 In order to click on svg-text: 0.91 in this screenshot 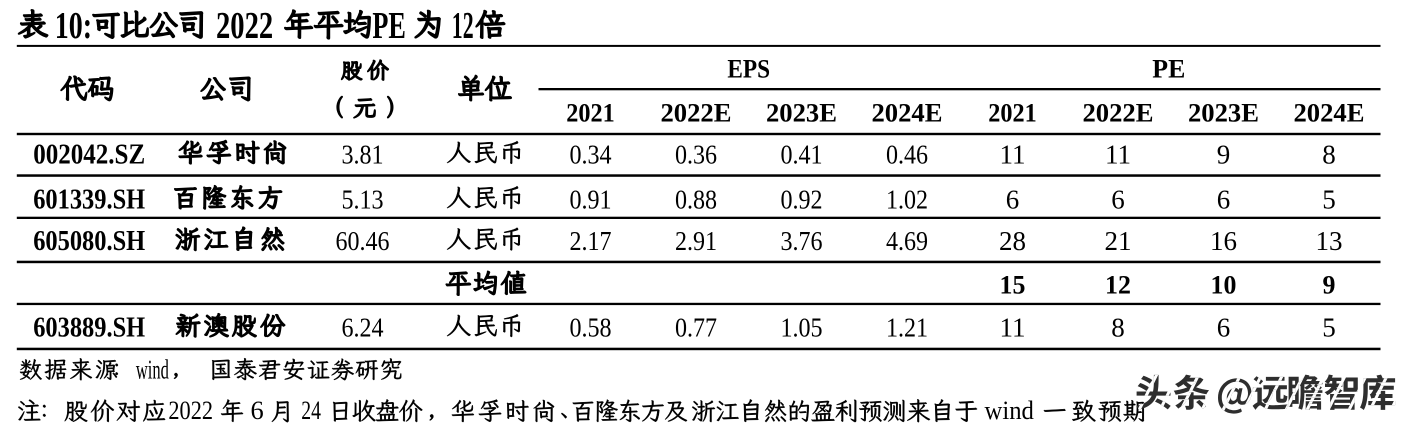, I will do `click(590, 199)`.